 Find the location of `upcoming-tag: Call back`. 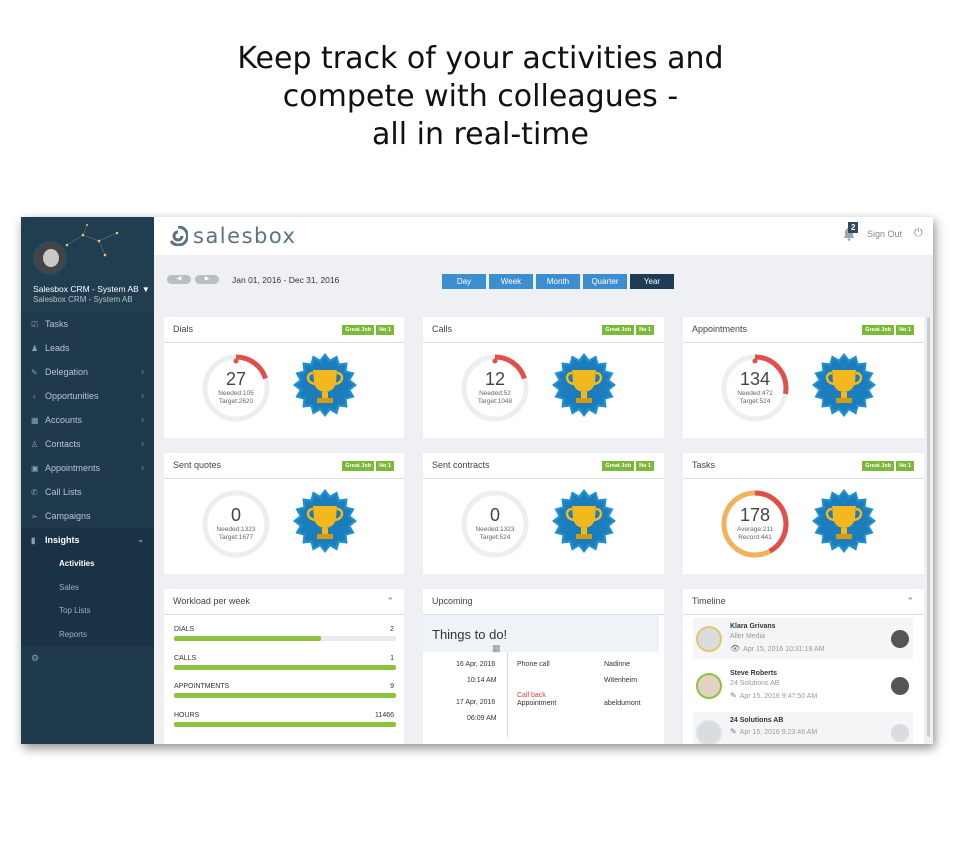

upcoming-tag: Call back is located at coordinates (531, 695).